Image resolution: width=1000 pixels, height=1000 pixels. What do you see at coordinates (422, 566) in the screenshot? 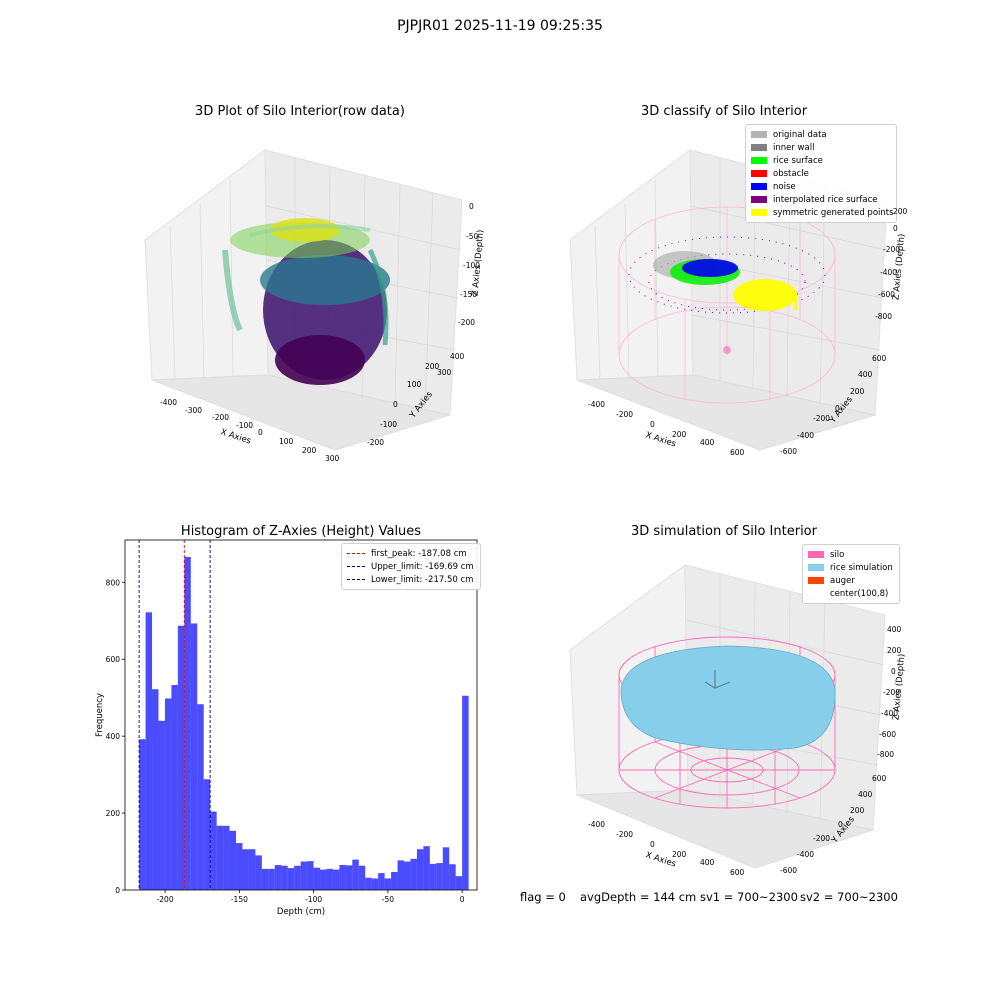
I see `legend-label: Upper_limit: -169.69 cm` at bounding box center [422, 566].